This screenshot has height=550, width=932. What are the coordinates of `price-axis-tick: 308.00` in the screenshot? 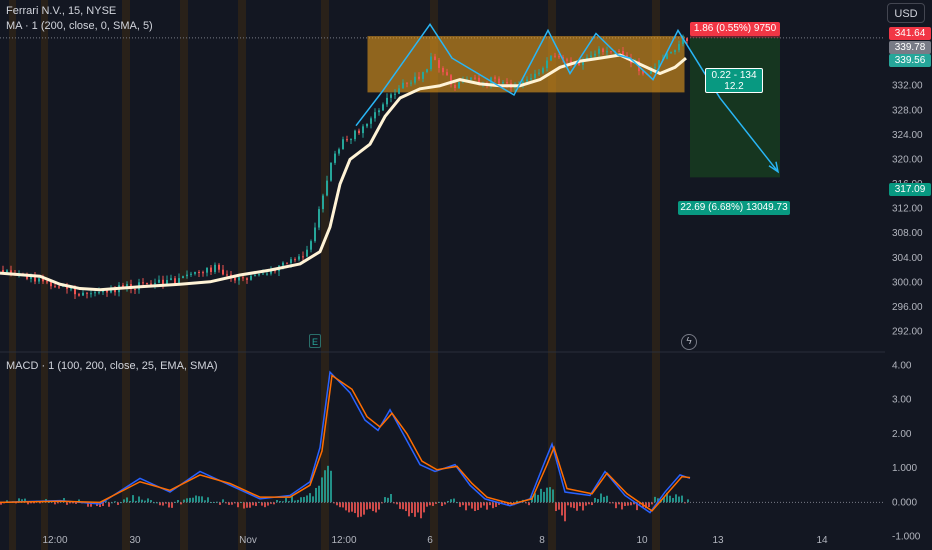 It's located at (907, 233).